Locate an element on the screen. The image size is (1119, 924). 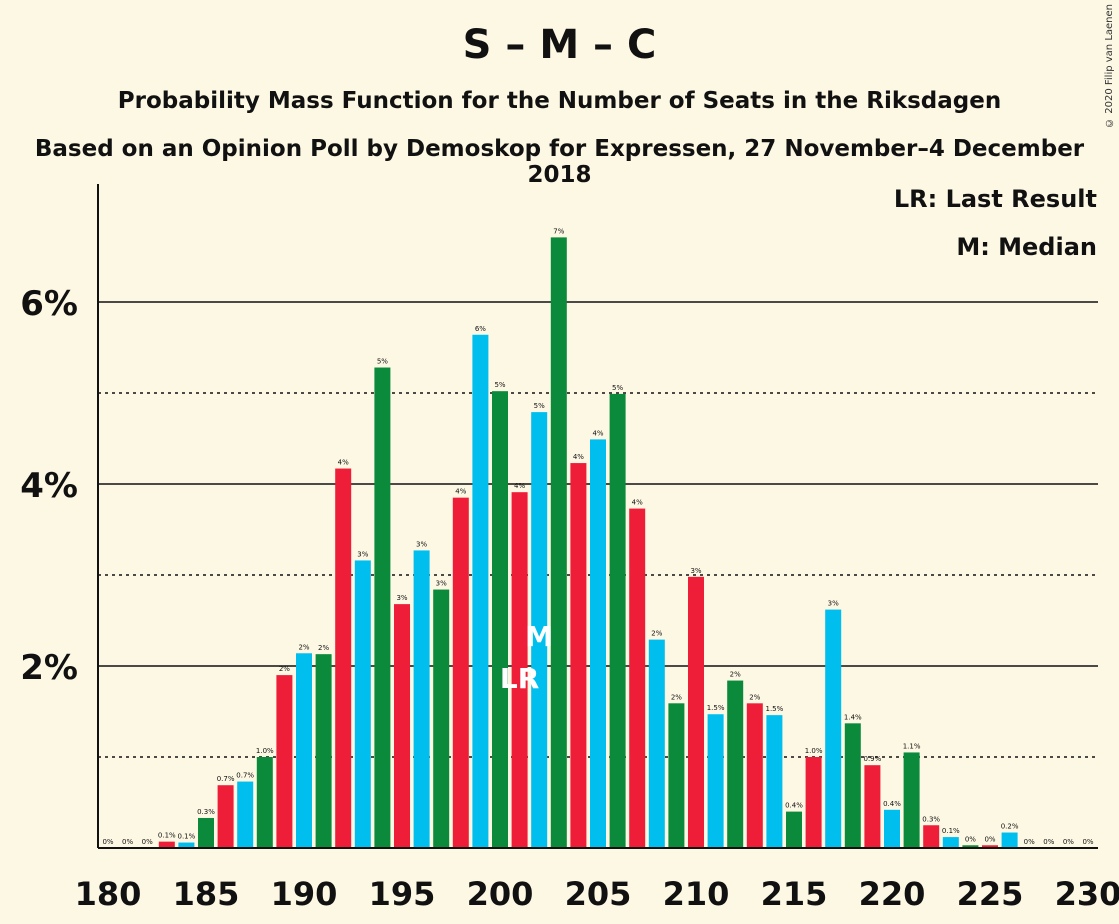
median-marker: M is located at coordinates (539, 636).